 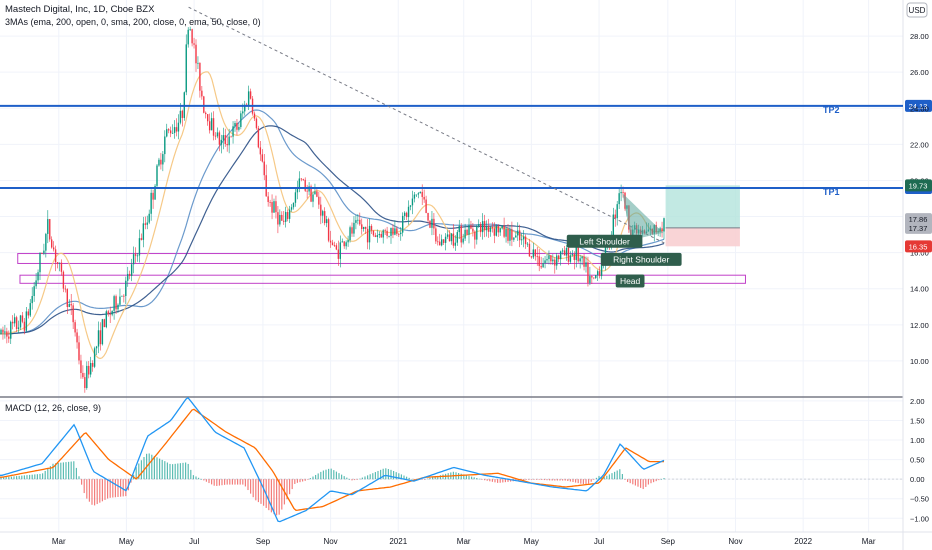 What do you see at coordinates (630, 281) in the screenshot?
I see `pattern-annotation-box` at bounding box center [630, 281].